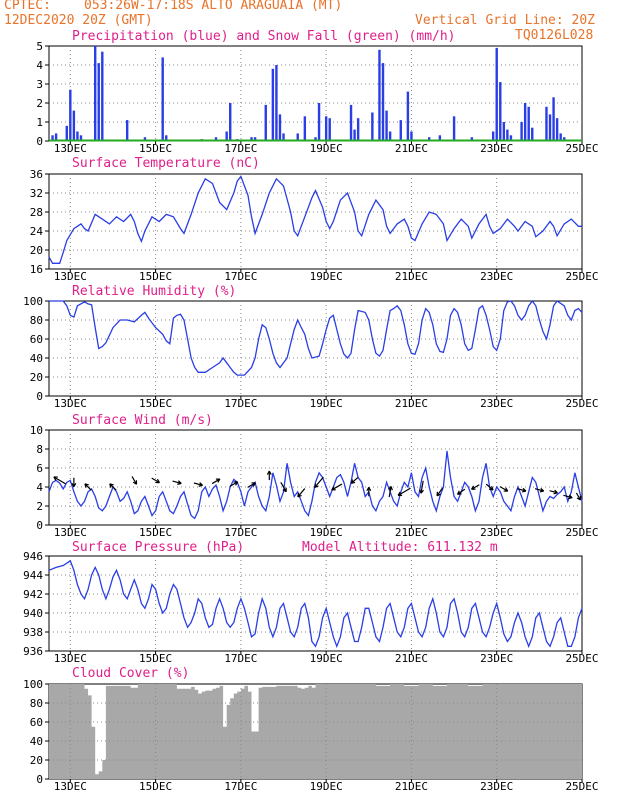 The width and height of the screenshot is (618, 800). I want to click on y-tick-label: 6, so click(39, 468).